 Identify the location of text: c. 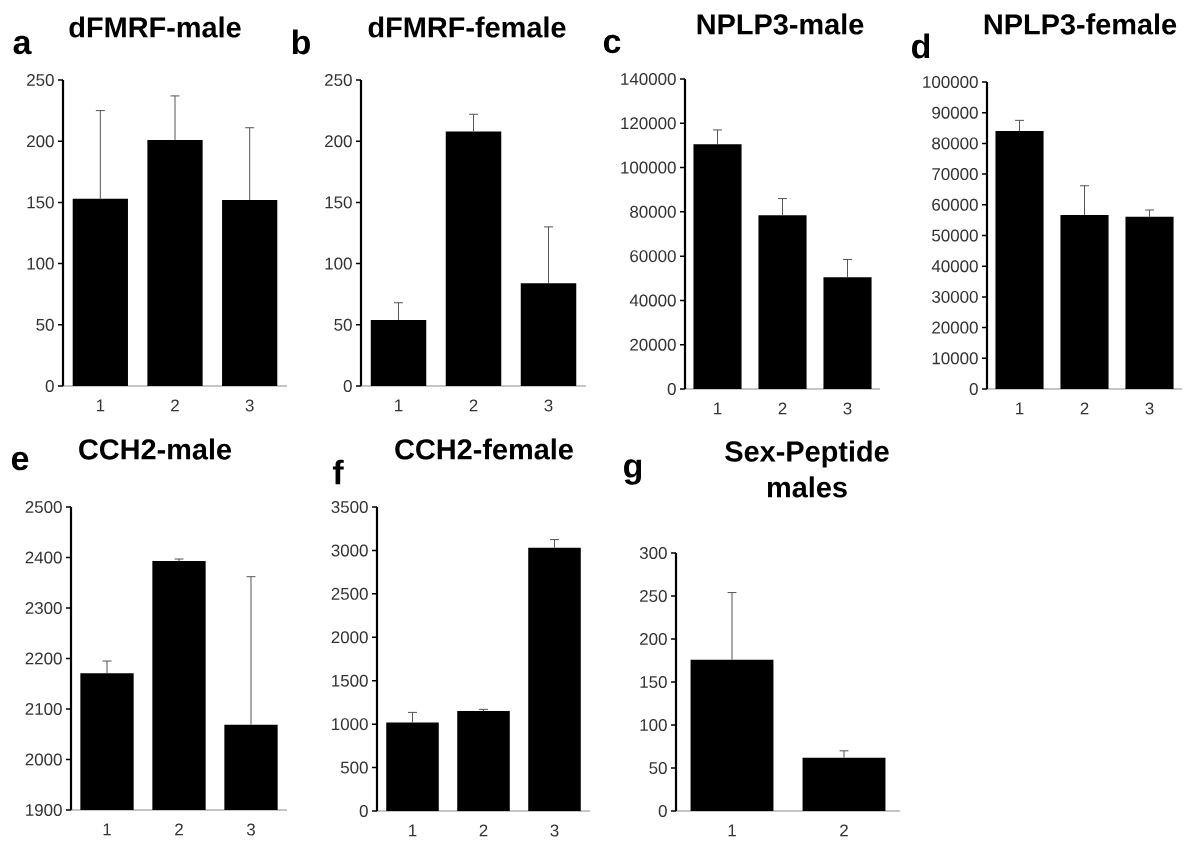
(612, 44).